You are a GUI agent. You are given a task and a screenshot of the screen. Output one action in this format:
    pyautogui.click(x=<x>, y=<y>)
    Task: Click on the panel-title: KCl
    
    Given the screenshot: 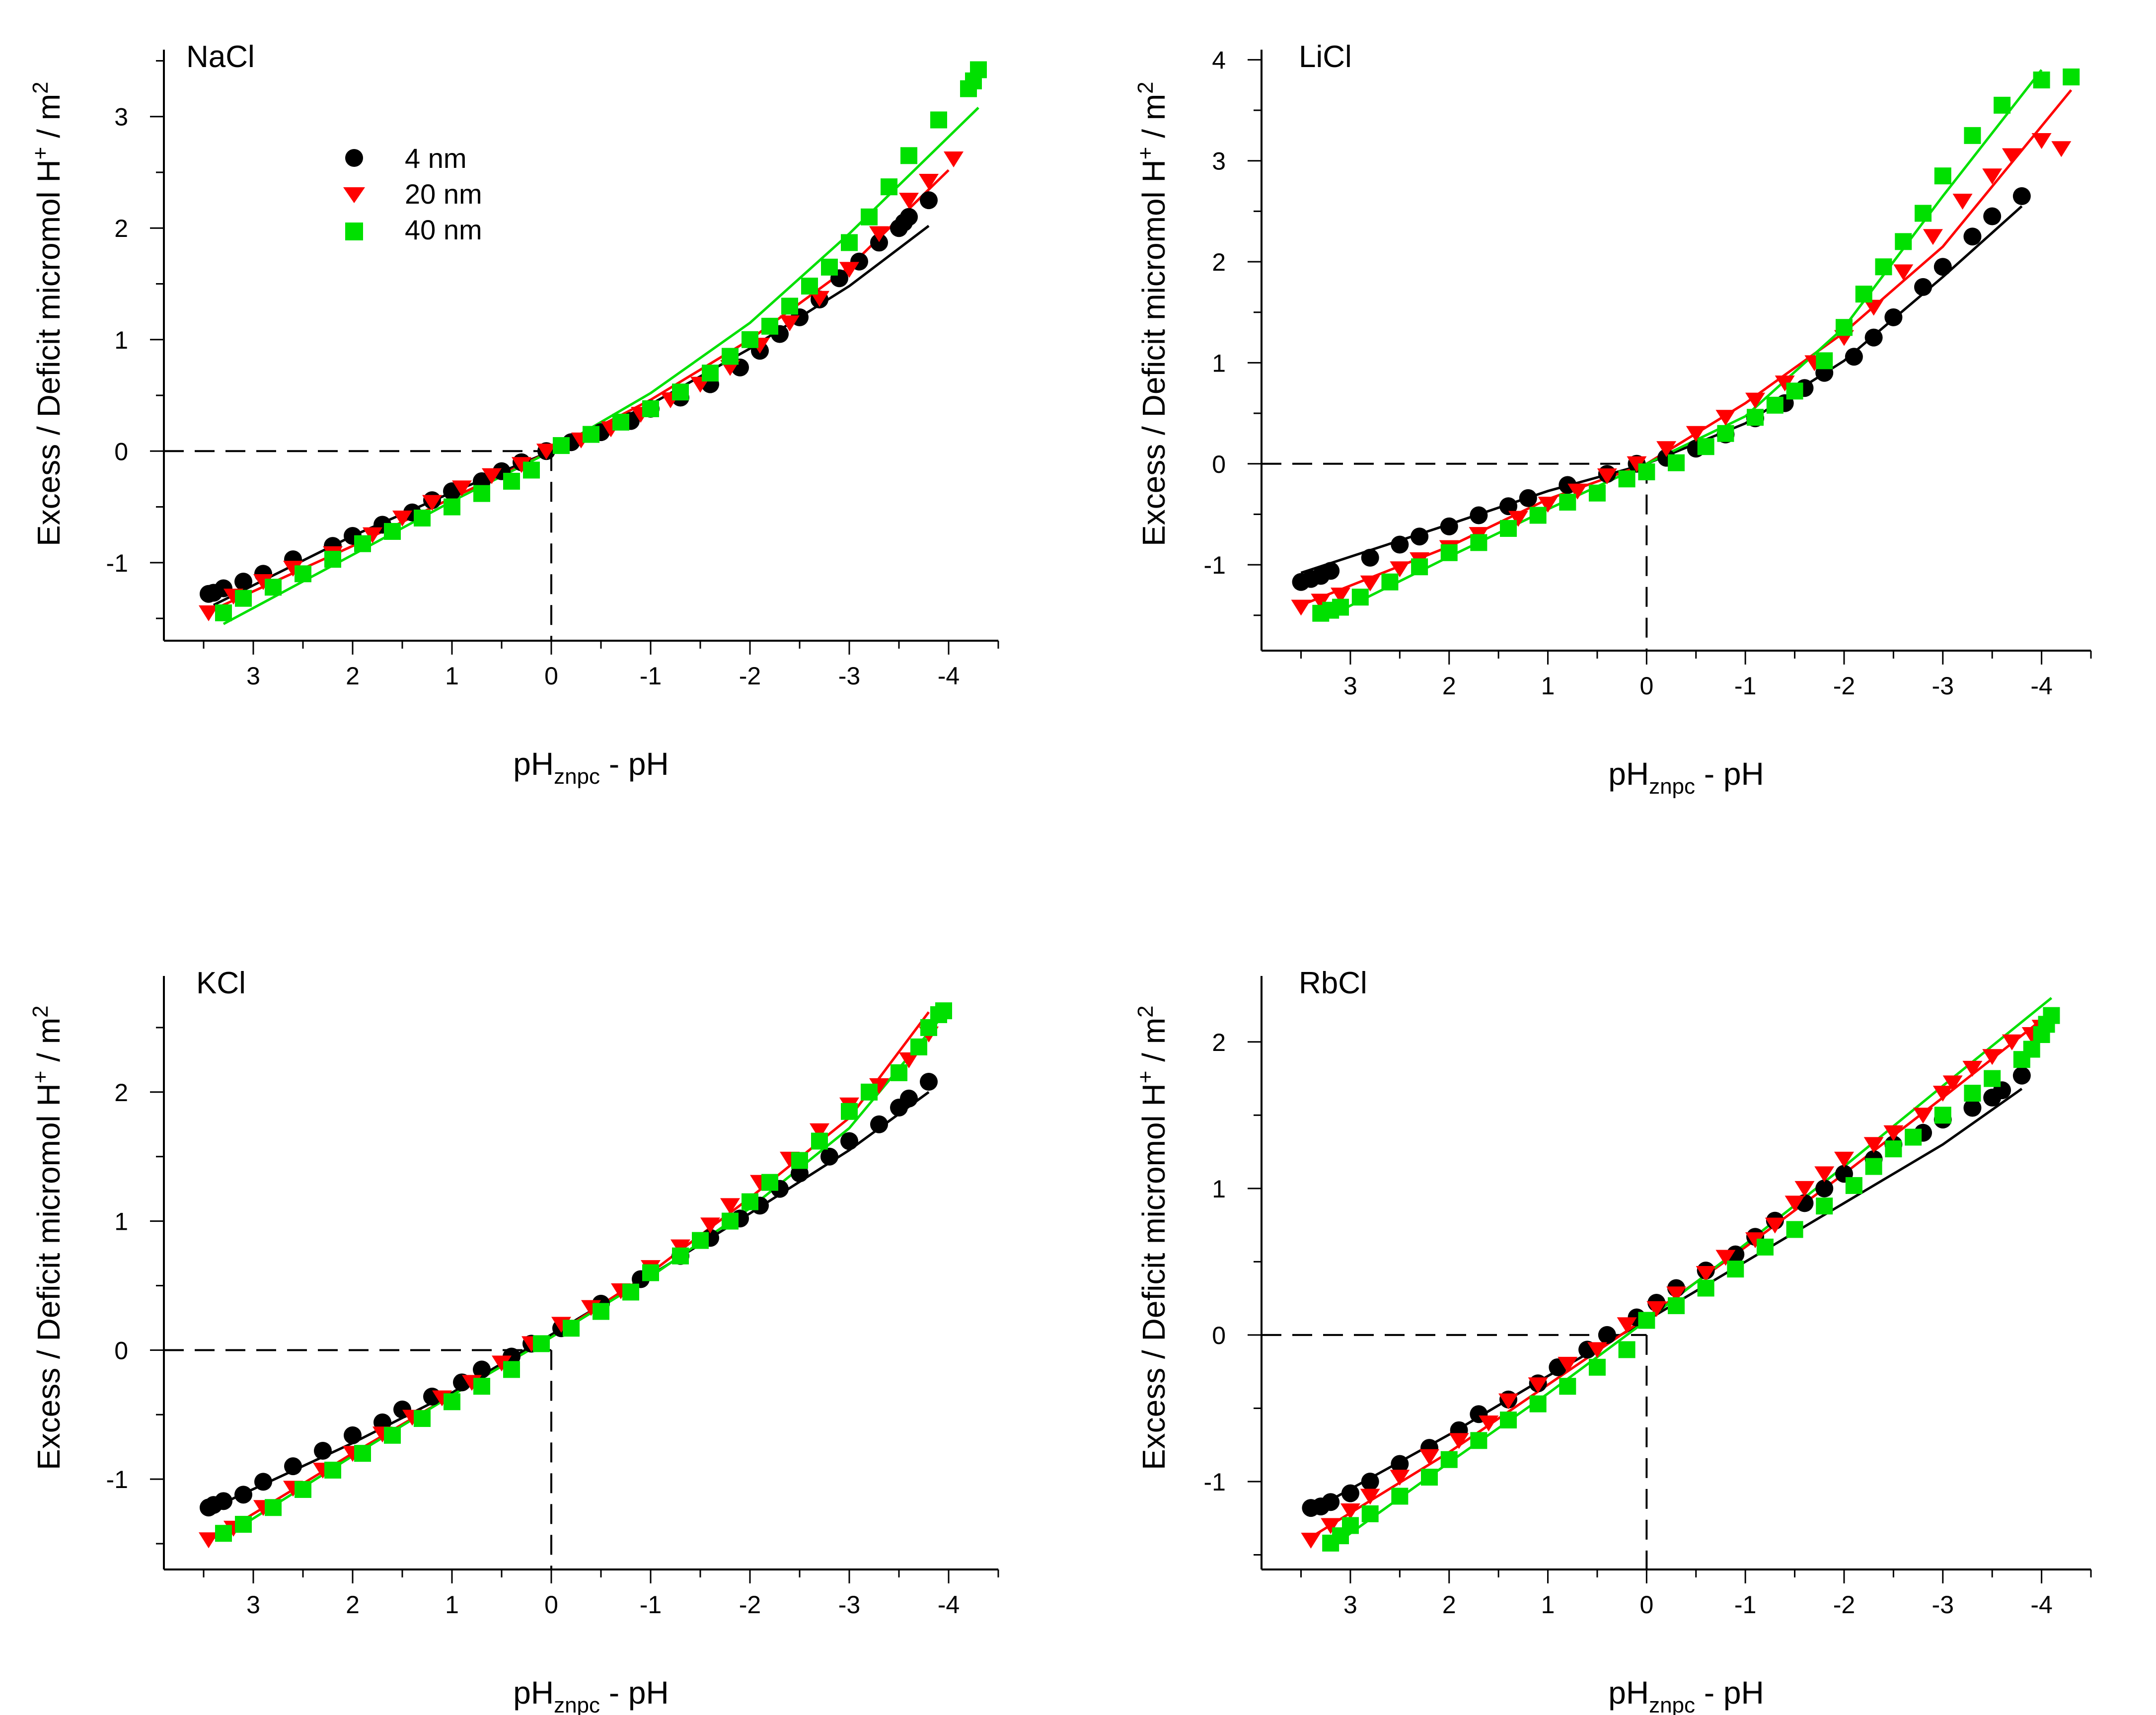 What is the action you would take?
    pyautogui.click(x=221, y=983)
    